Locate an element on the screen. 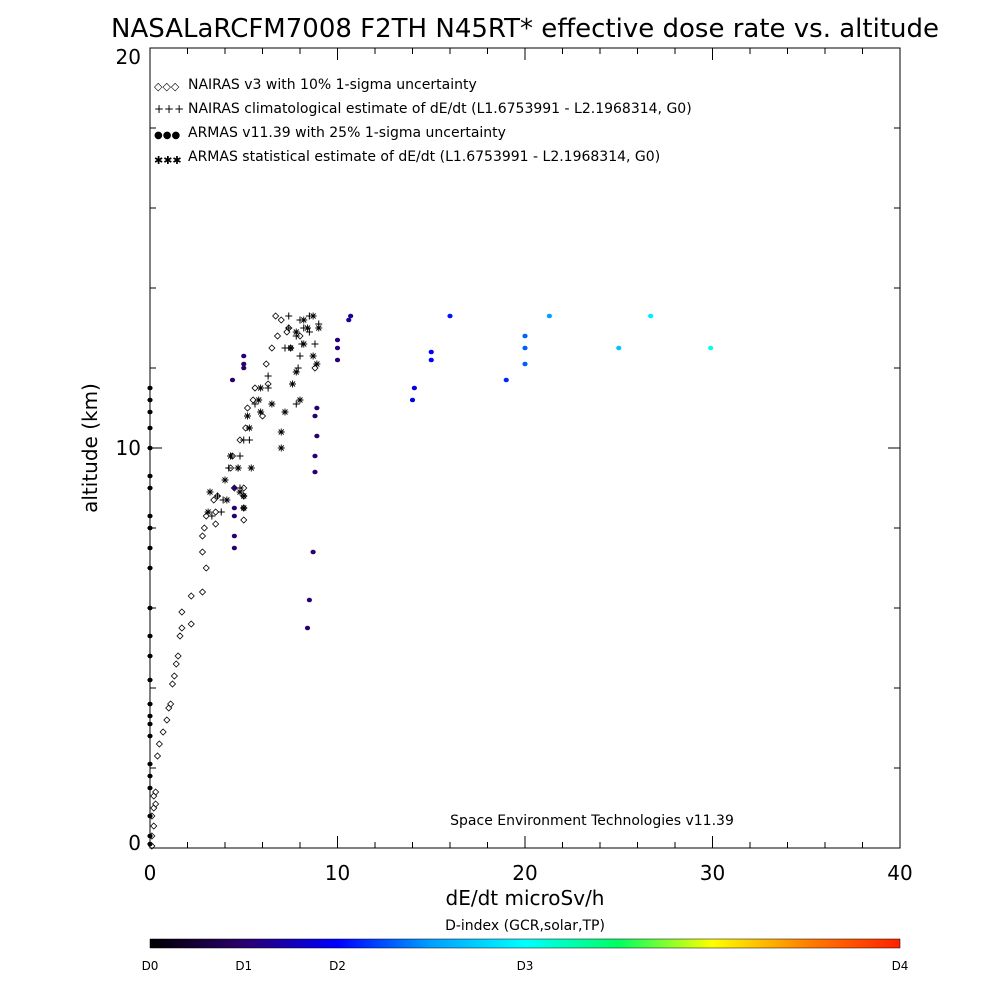 The height and width of the screenshot is (1000, 1000). colorbar-label: D1 is located at coordinates (243, 966).